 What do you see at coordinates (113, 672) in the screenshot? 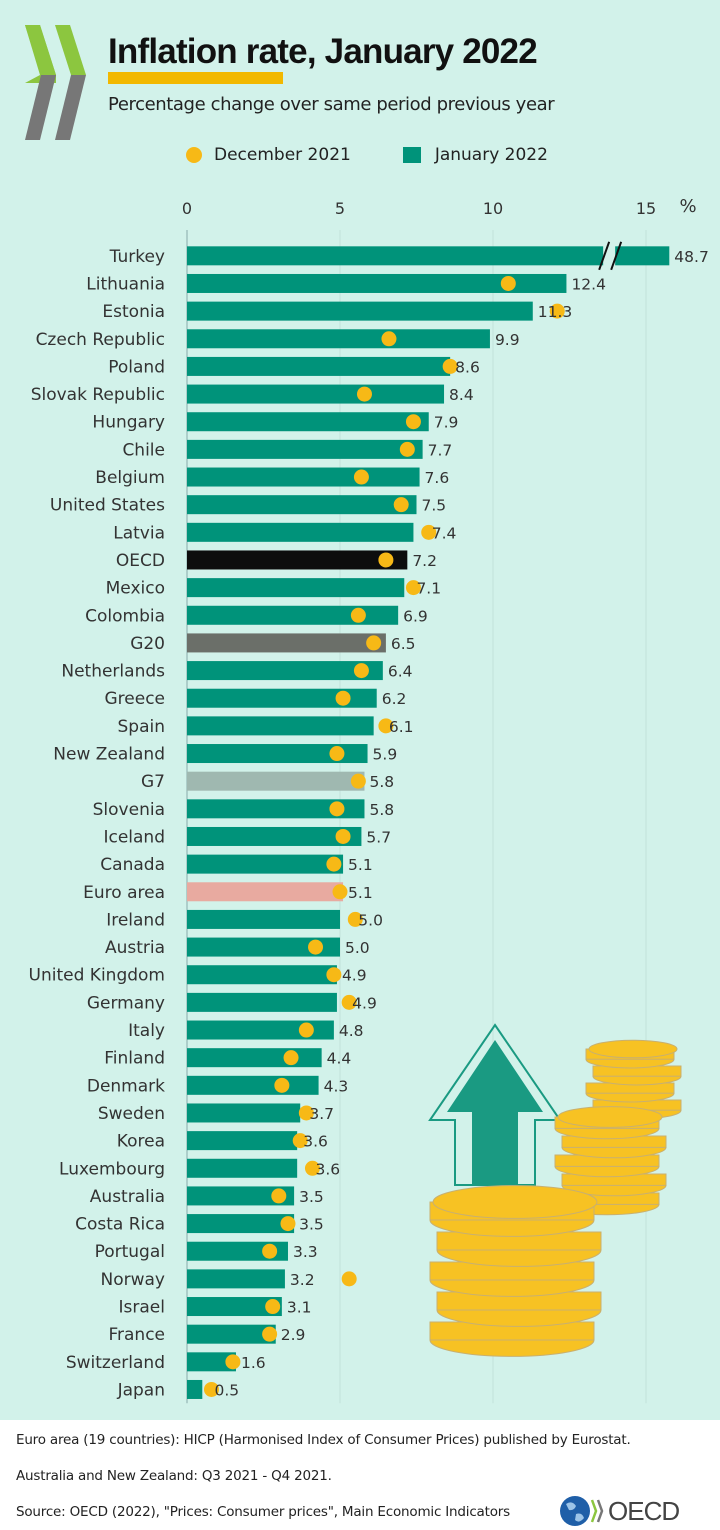
I see `category-label: Netherlands` at bounding box center [113, 672].